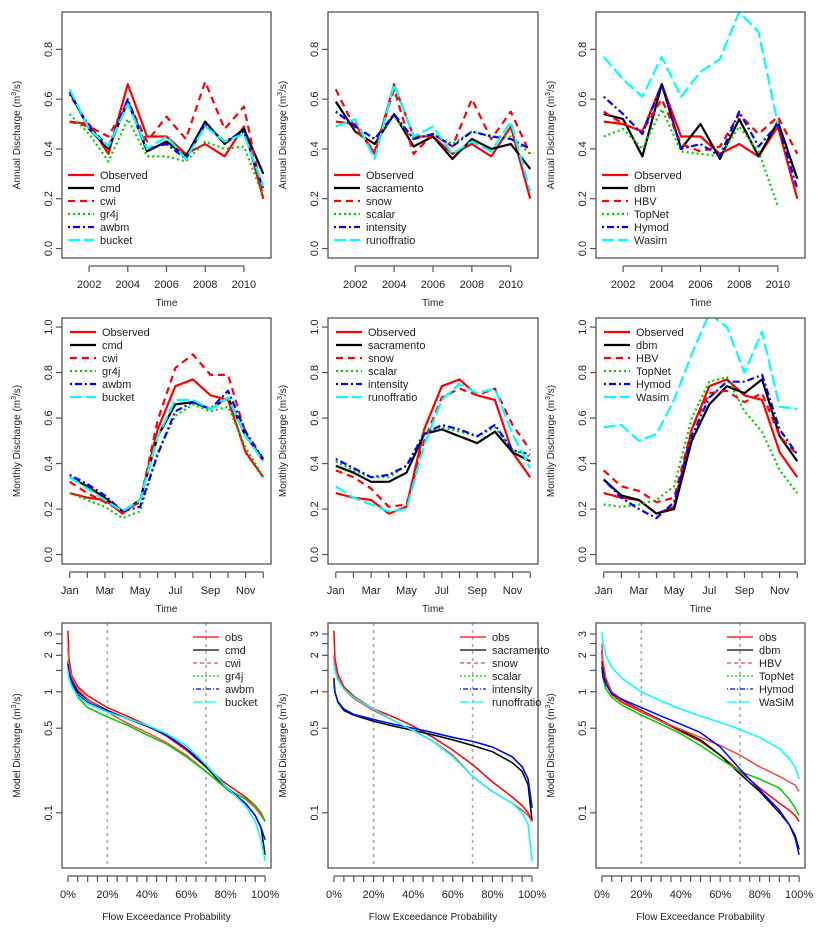  I want to click on series-line-hymod, so click(700, 446).